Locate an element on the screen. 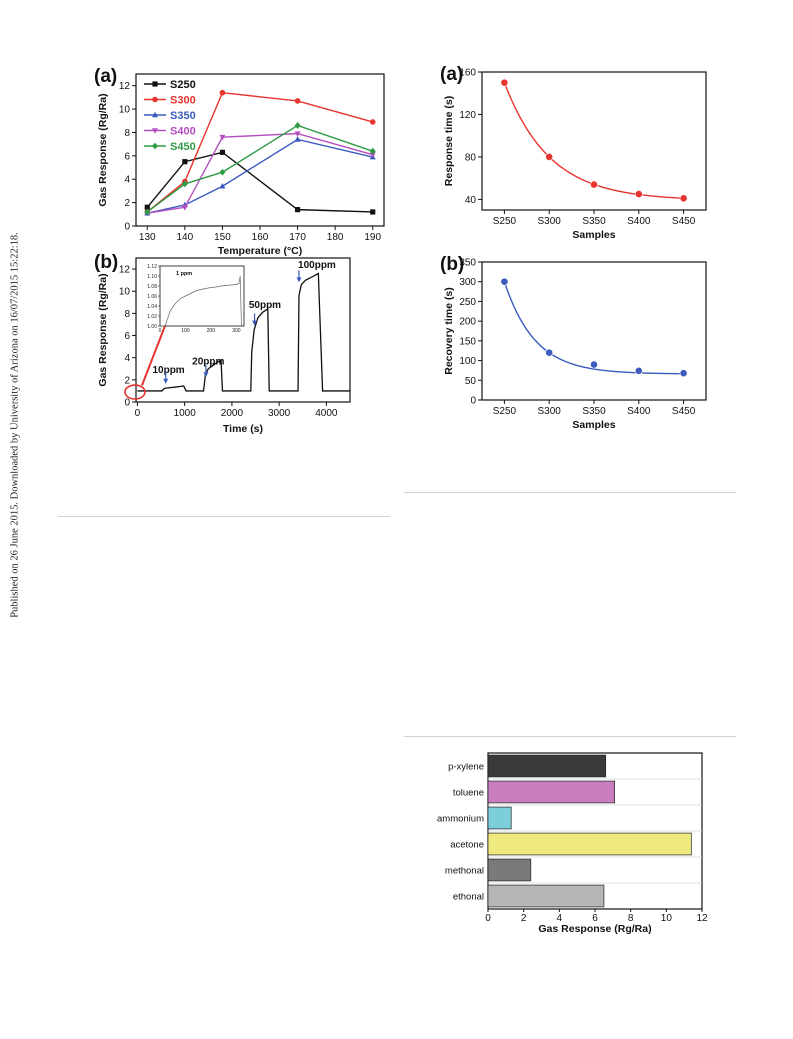 The image size is (793, 1039). inset-y-tick-label: 1.02 is located at coordinates (152, 317).